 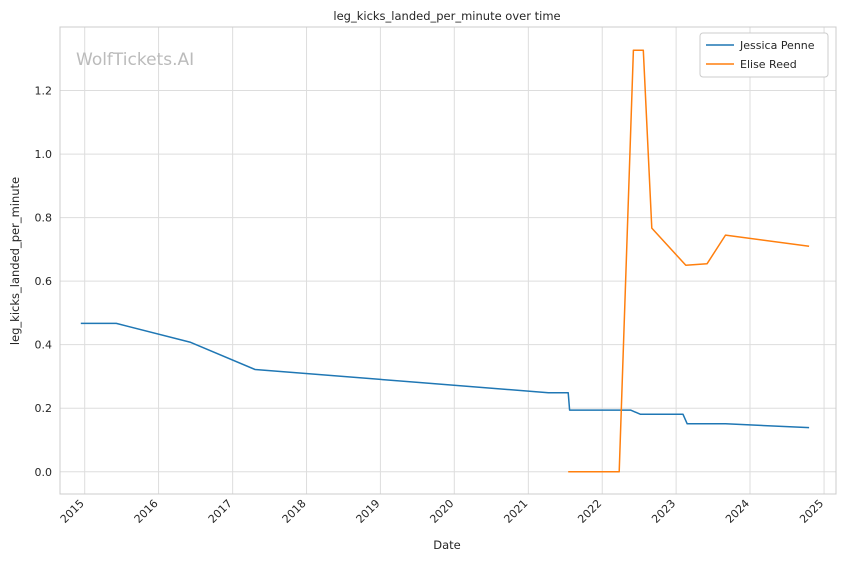 I want to click on x-tick-label: 2023, so click(x=663, y=511).